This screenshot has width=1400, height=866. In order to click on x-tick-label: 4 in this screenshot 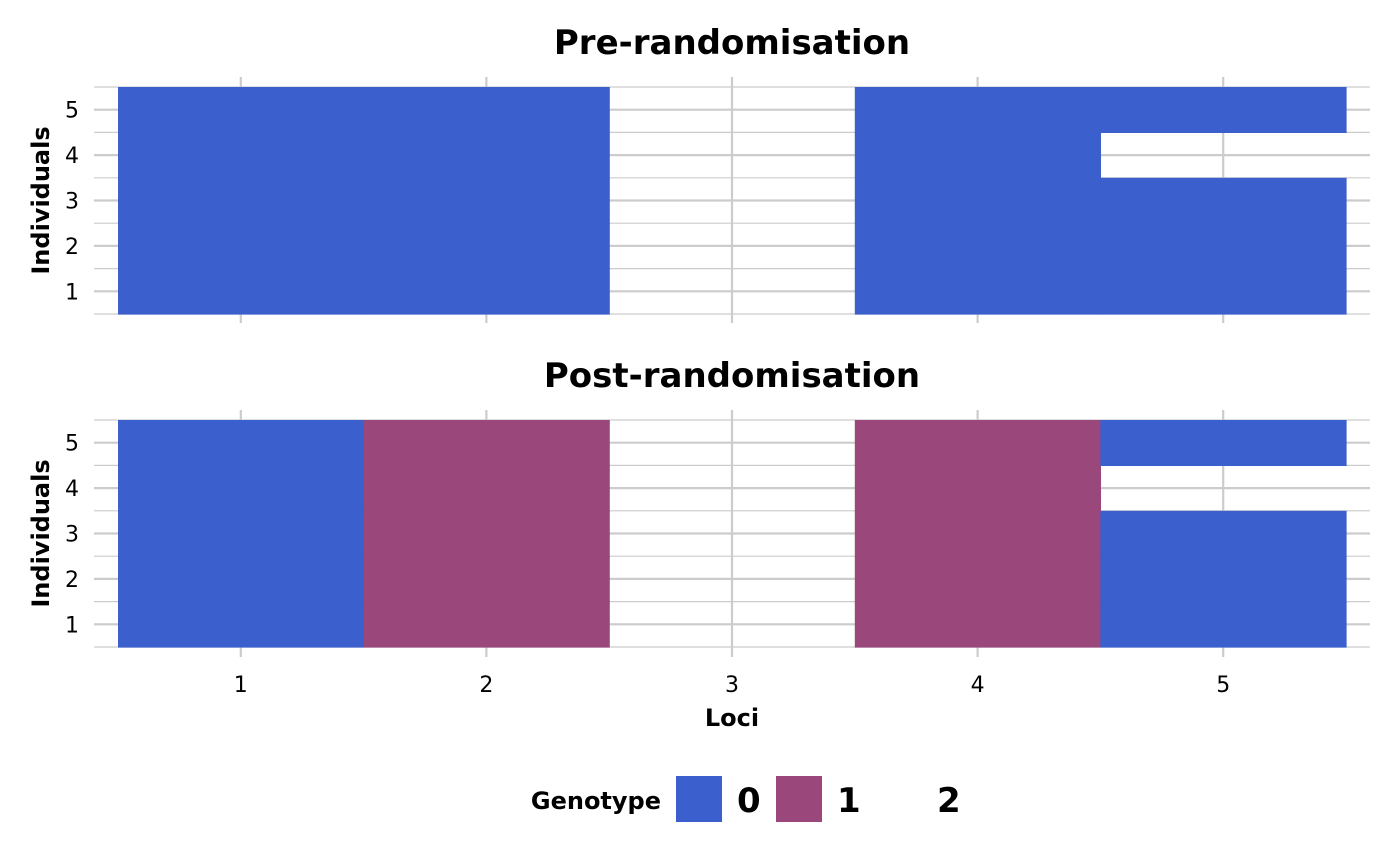, I will do `click(978, 685)`.